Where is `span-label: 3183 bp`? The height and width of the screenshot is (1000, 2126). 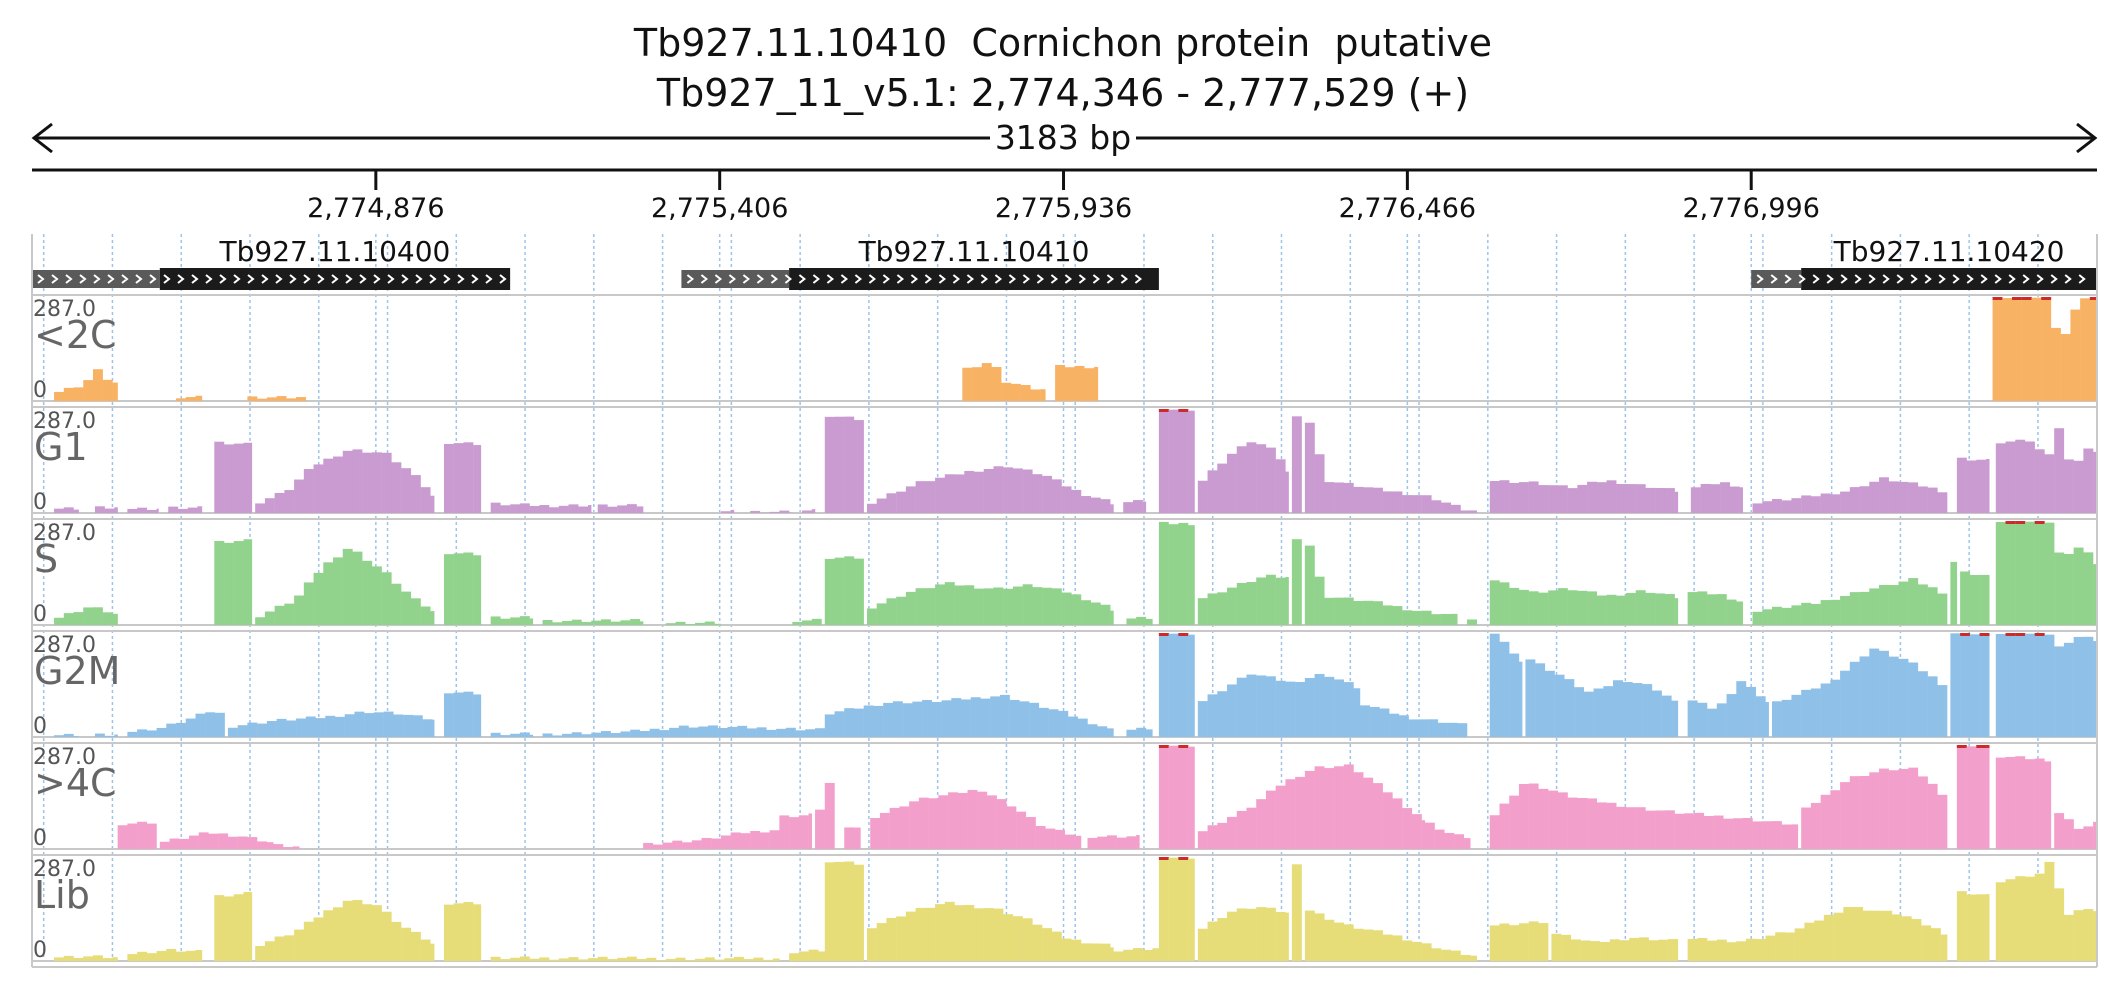
span-label: 3183 bp is located at coordinates (1063, 137).